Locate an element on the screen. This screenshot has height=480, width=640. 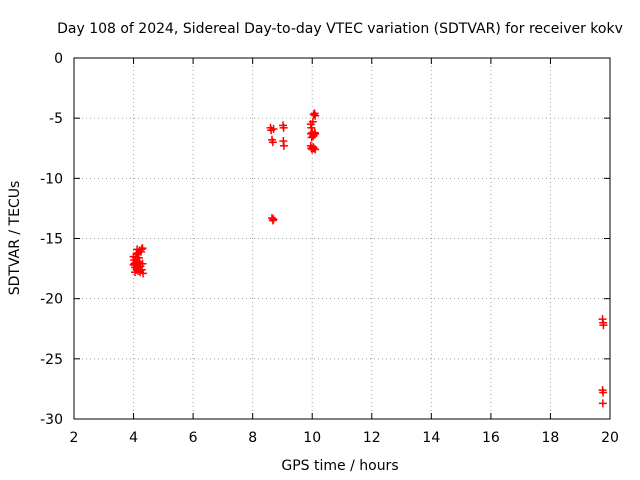
y-tick-label: 0 is located at coordinates (58, 59).